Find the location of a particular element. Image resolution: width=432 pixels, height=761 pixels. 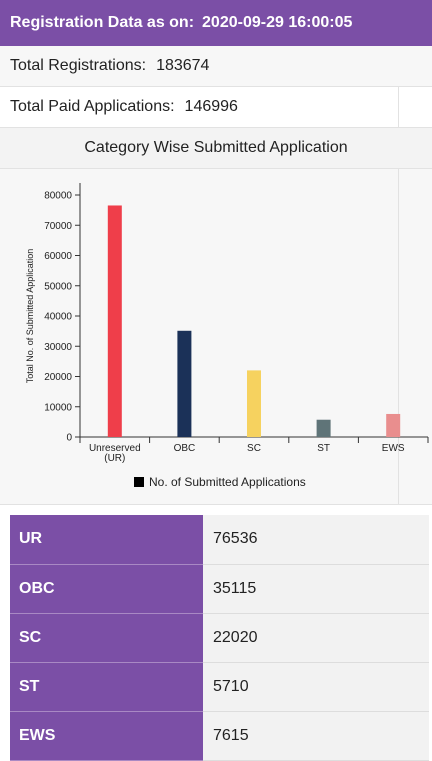

table-row: EWS 7615 is located at coordinates (219, 736).